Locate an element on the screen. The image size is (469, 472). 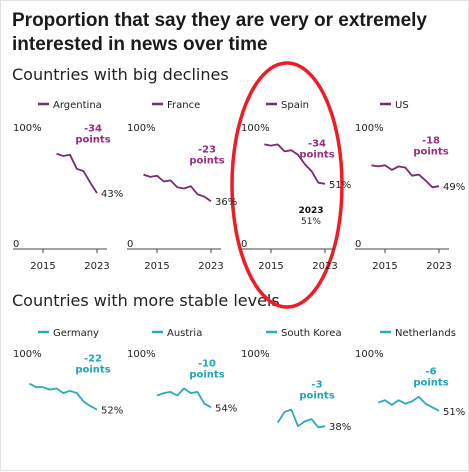
axis-100-label-south-korea: 100% is located at coordinates (255, 354).